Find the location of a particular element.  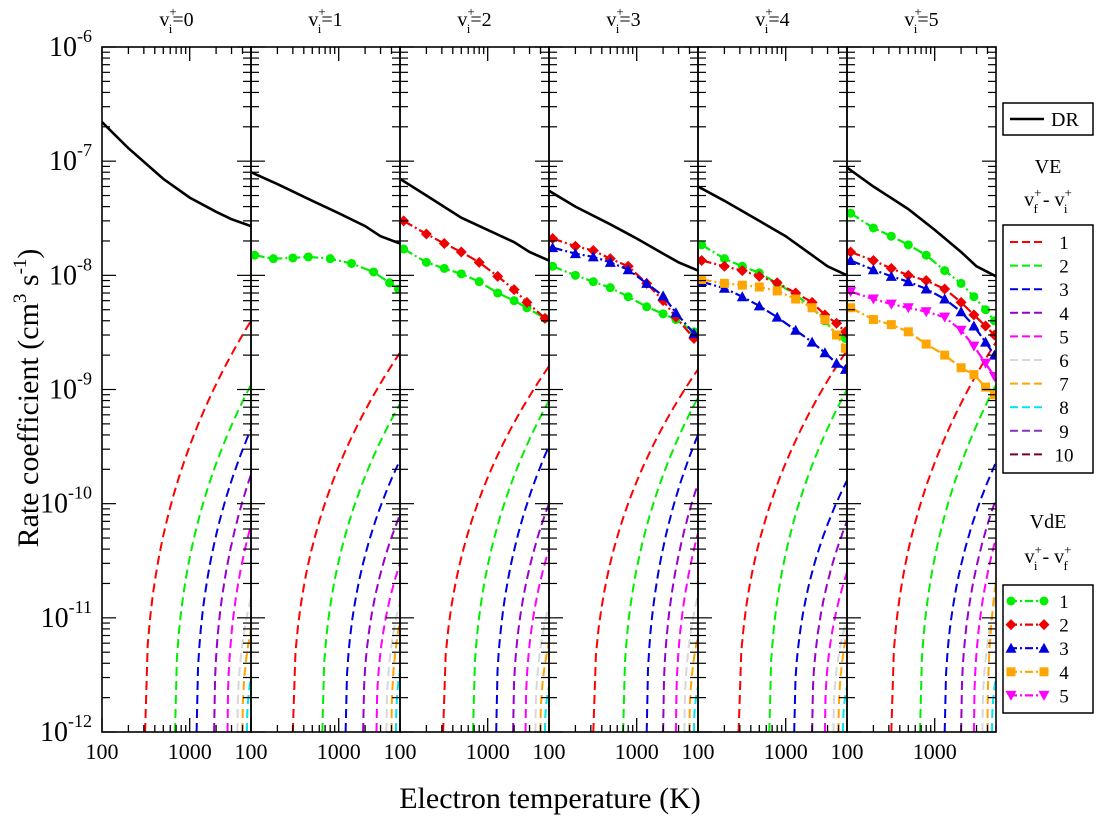

panel-title: v+ i=2 is located at coordinates (474, 20).